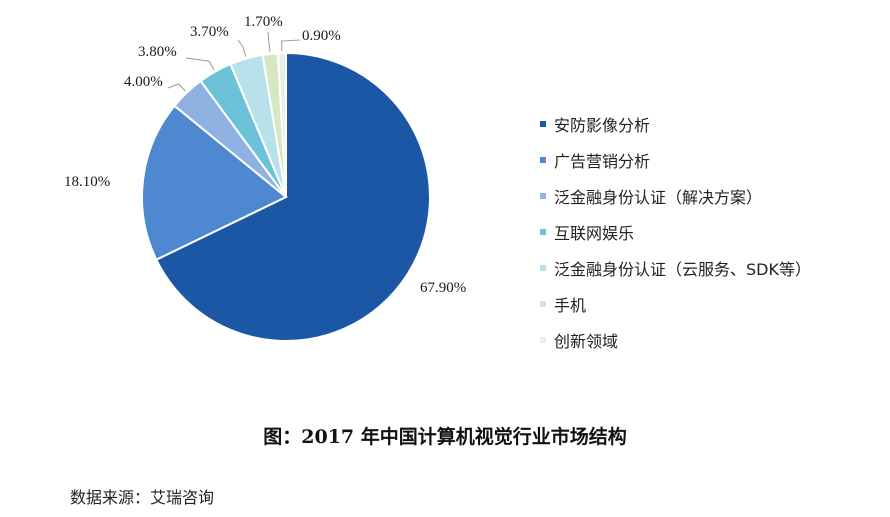  What do you see at coordinates (675, 304) in the screenshot?
I see `legend-item: 手机` at bounding box center [675, 304].